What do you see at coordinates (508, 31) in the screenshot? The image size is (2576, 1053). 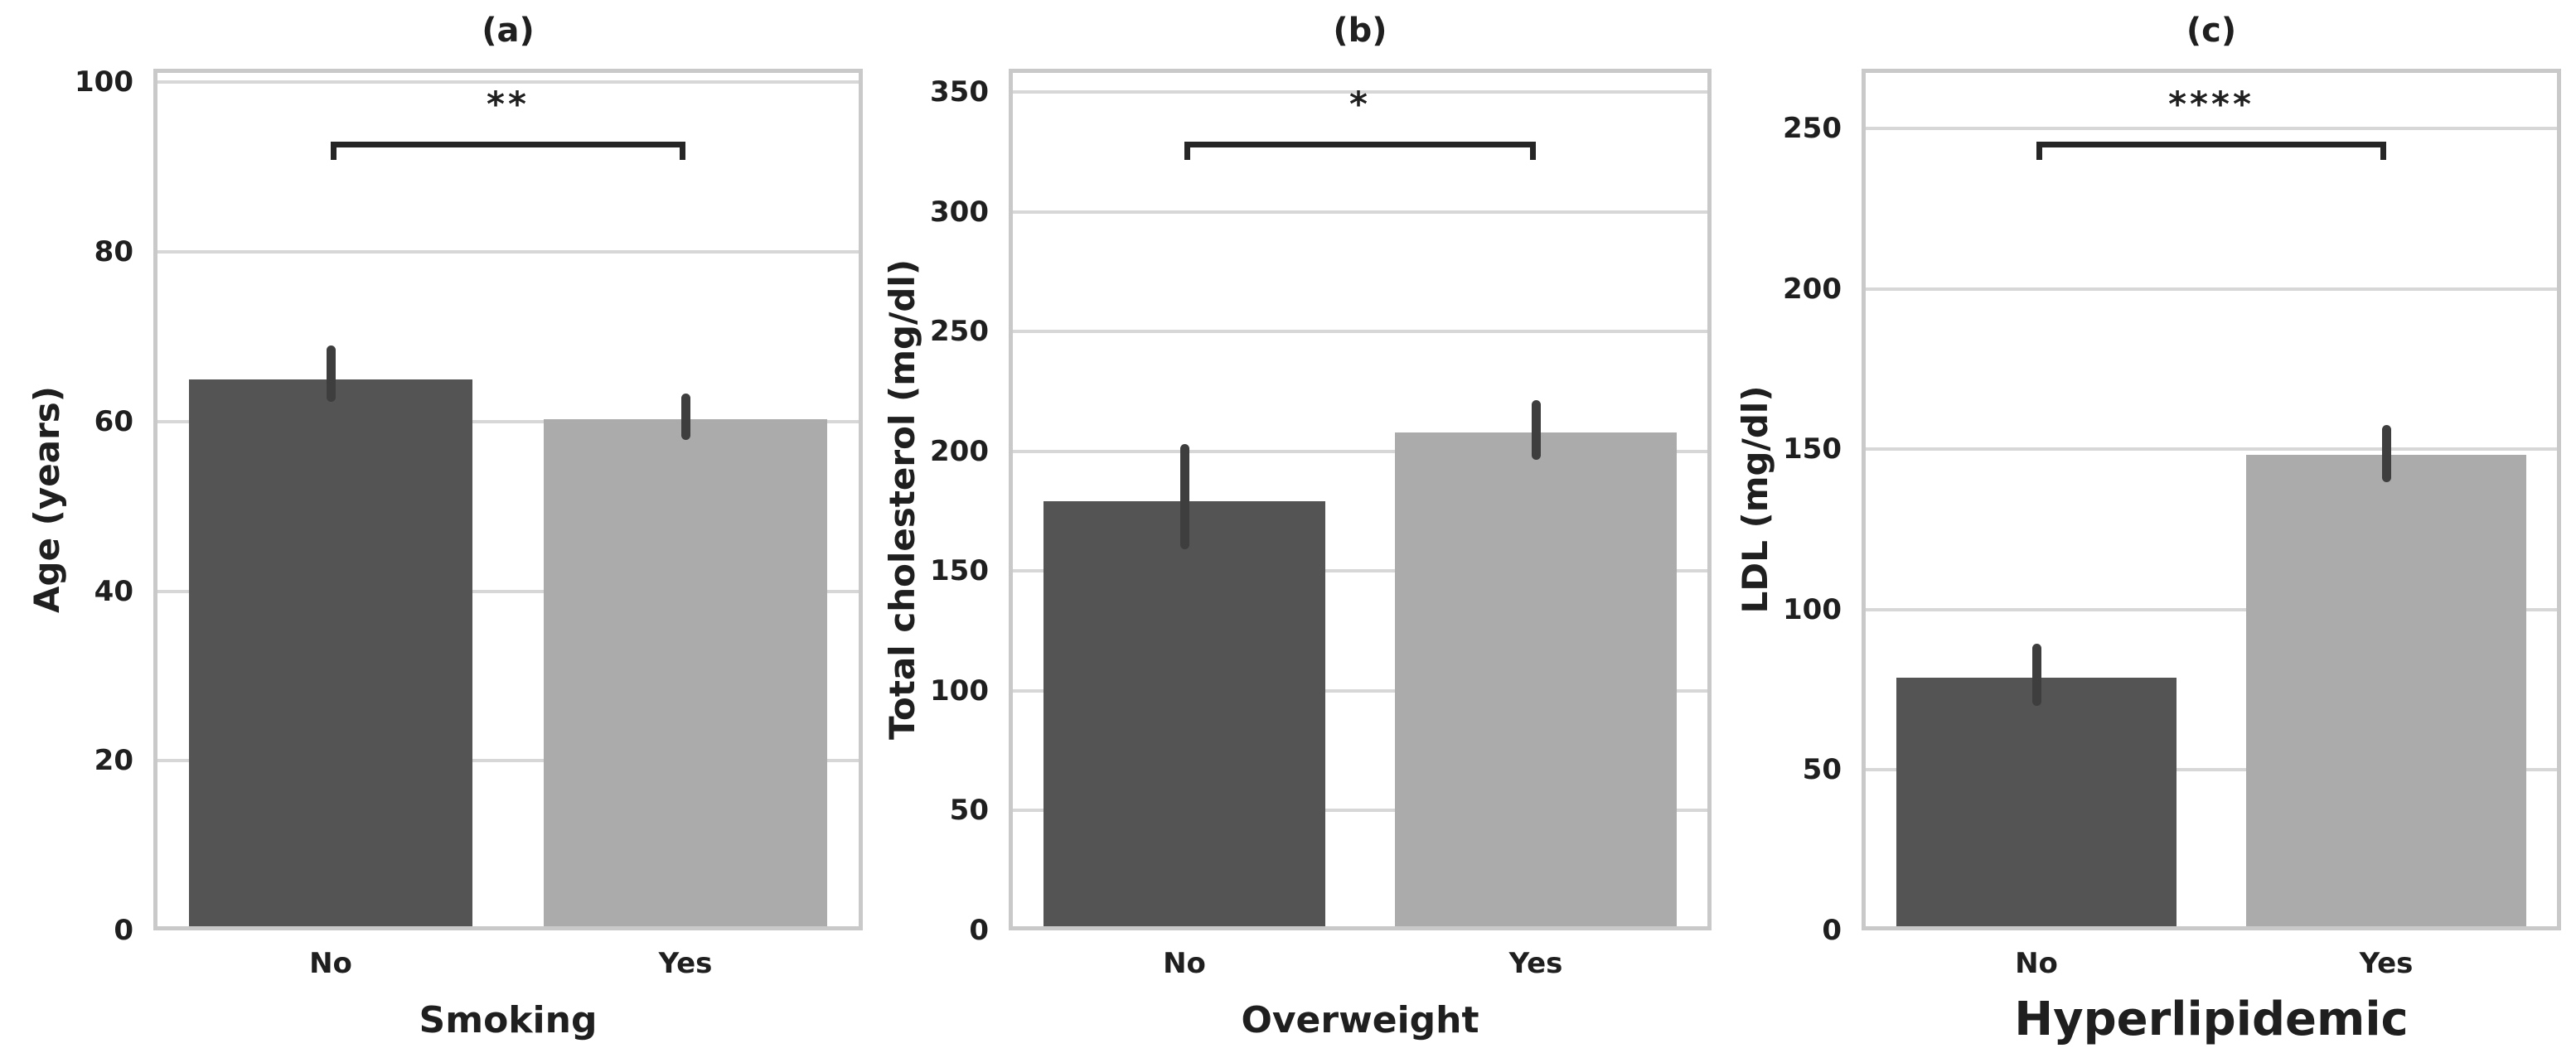 I see `panel-a-title: (a)` at bounding box center [508, 31].